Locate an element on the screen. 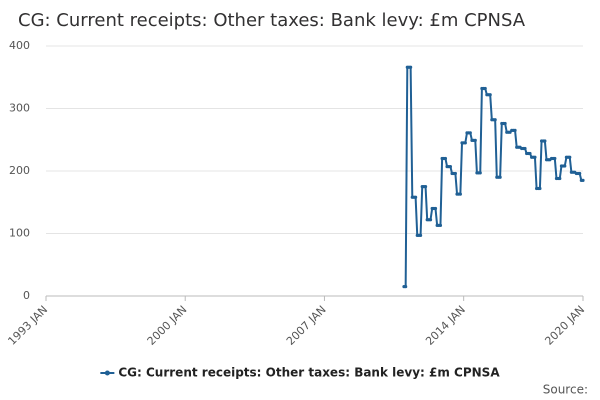 The height and width of the screenshot is (400, 600). y-tick-label: 100 is located at coordinates (19, 233).